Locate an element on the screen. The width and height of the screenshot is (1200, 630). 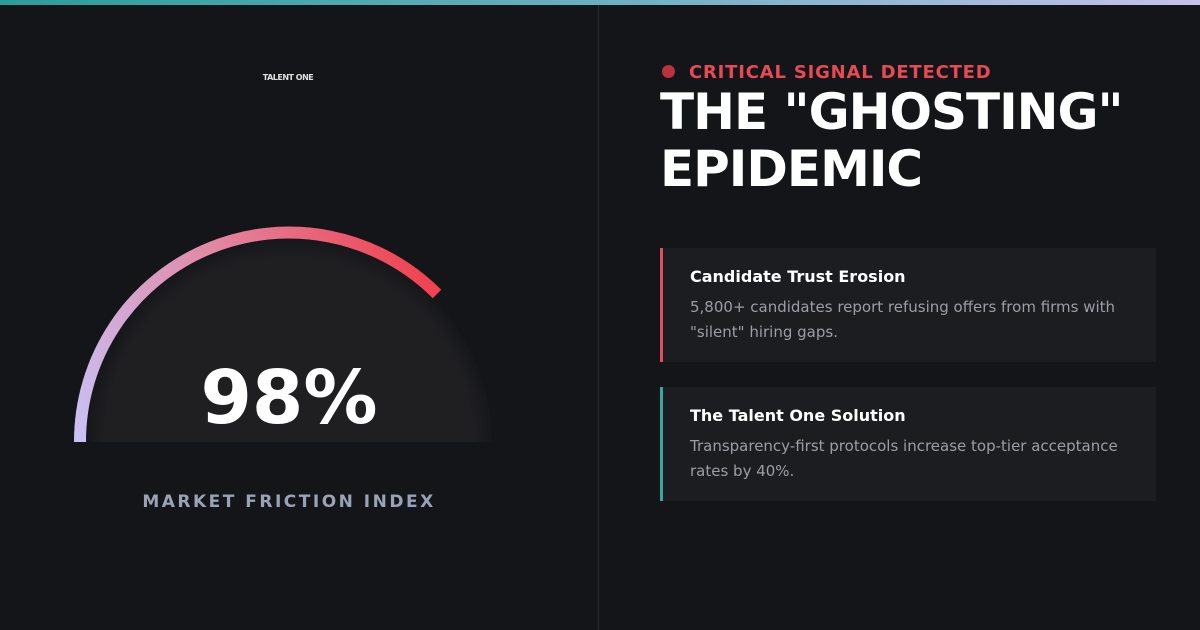
title-line: EPIDEMIC is located at coordinates (791, 169).